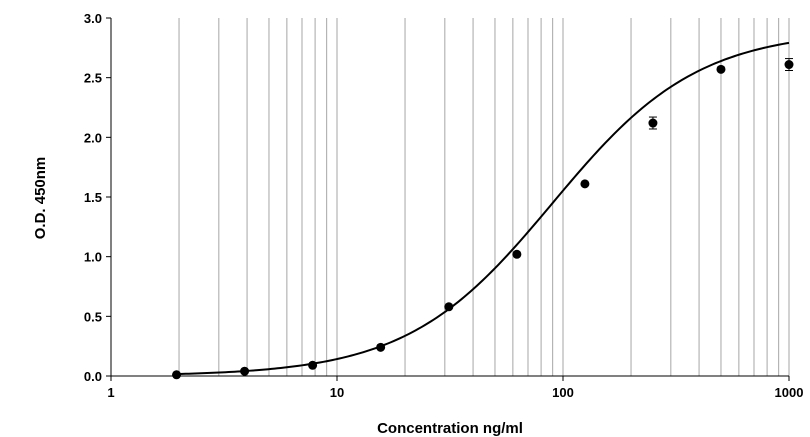  I want to click on y-tick-label: 1.5, so click(93, 197).